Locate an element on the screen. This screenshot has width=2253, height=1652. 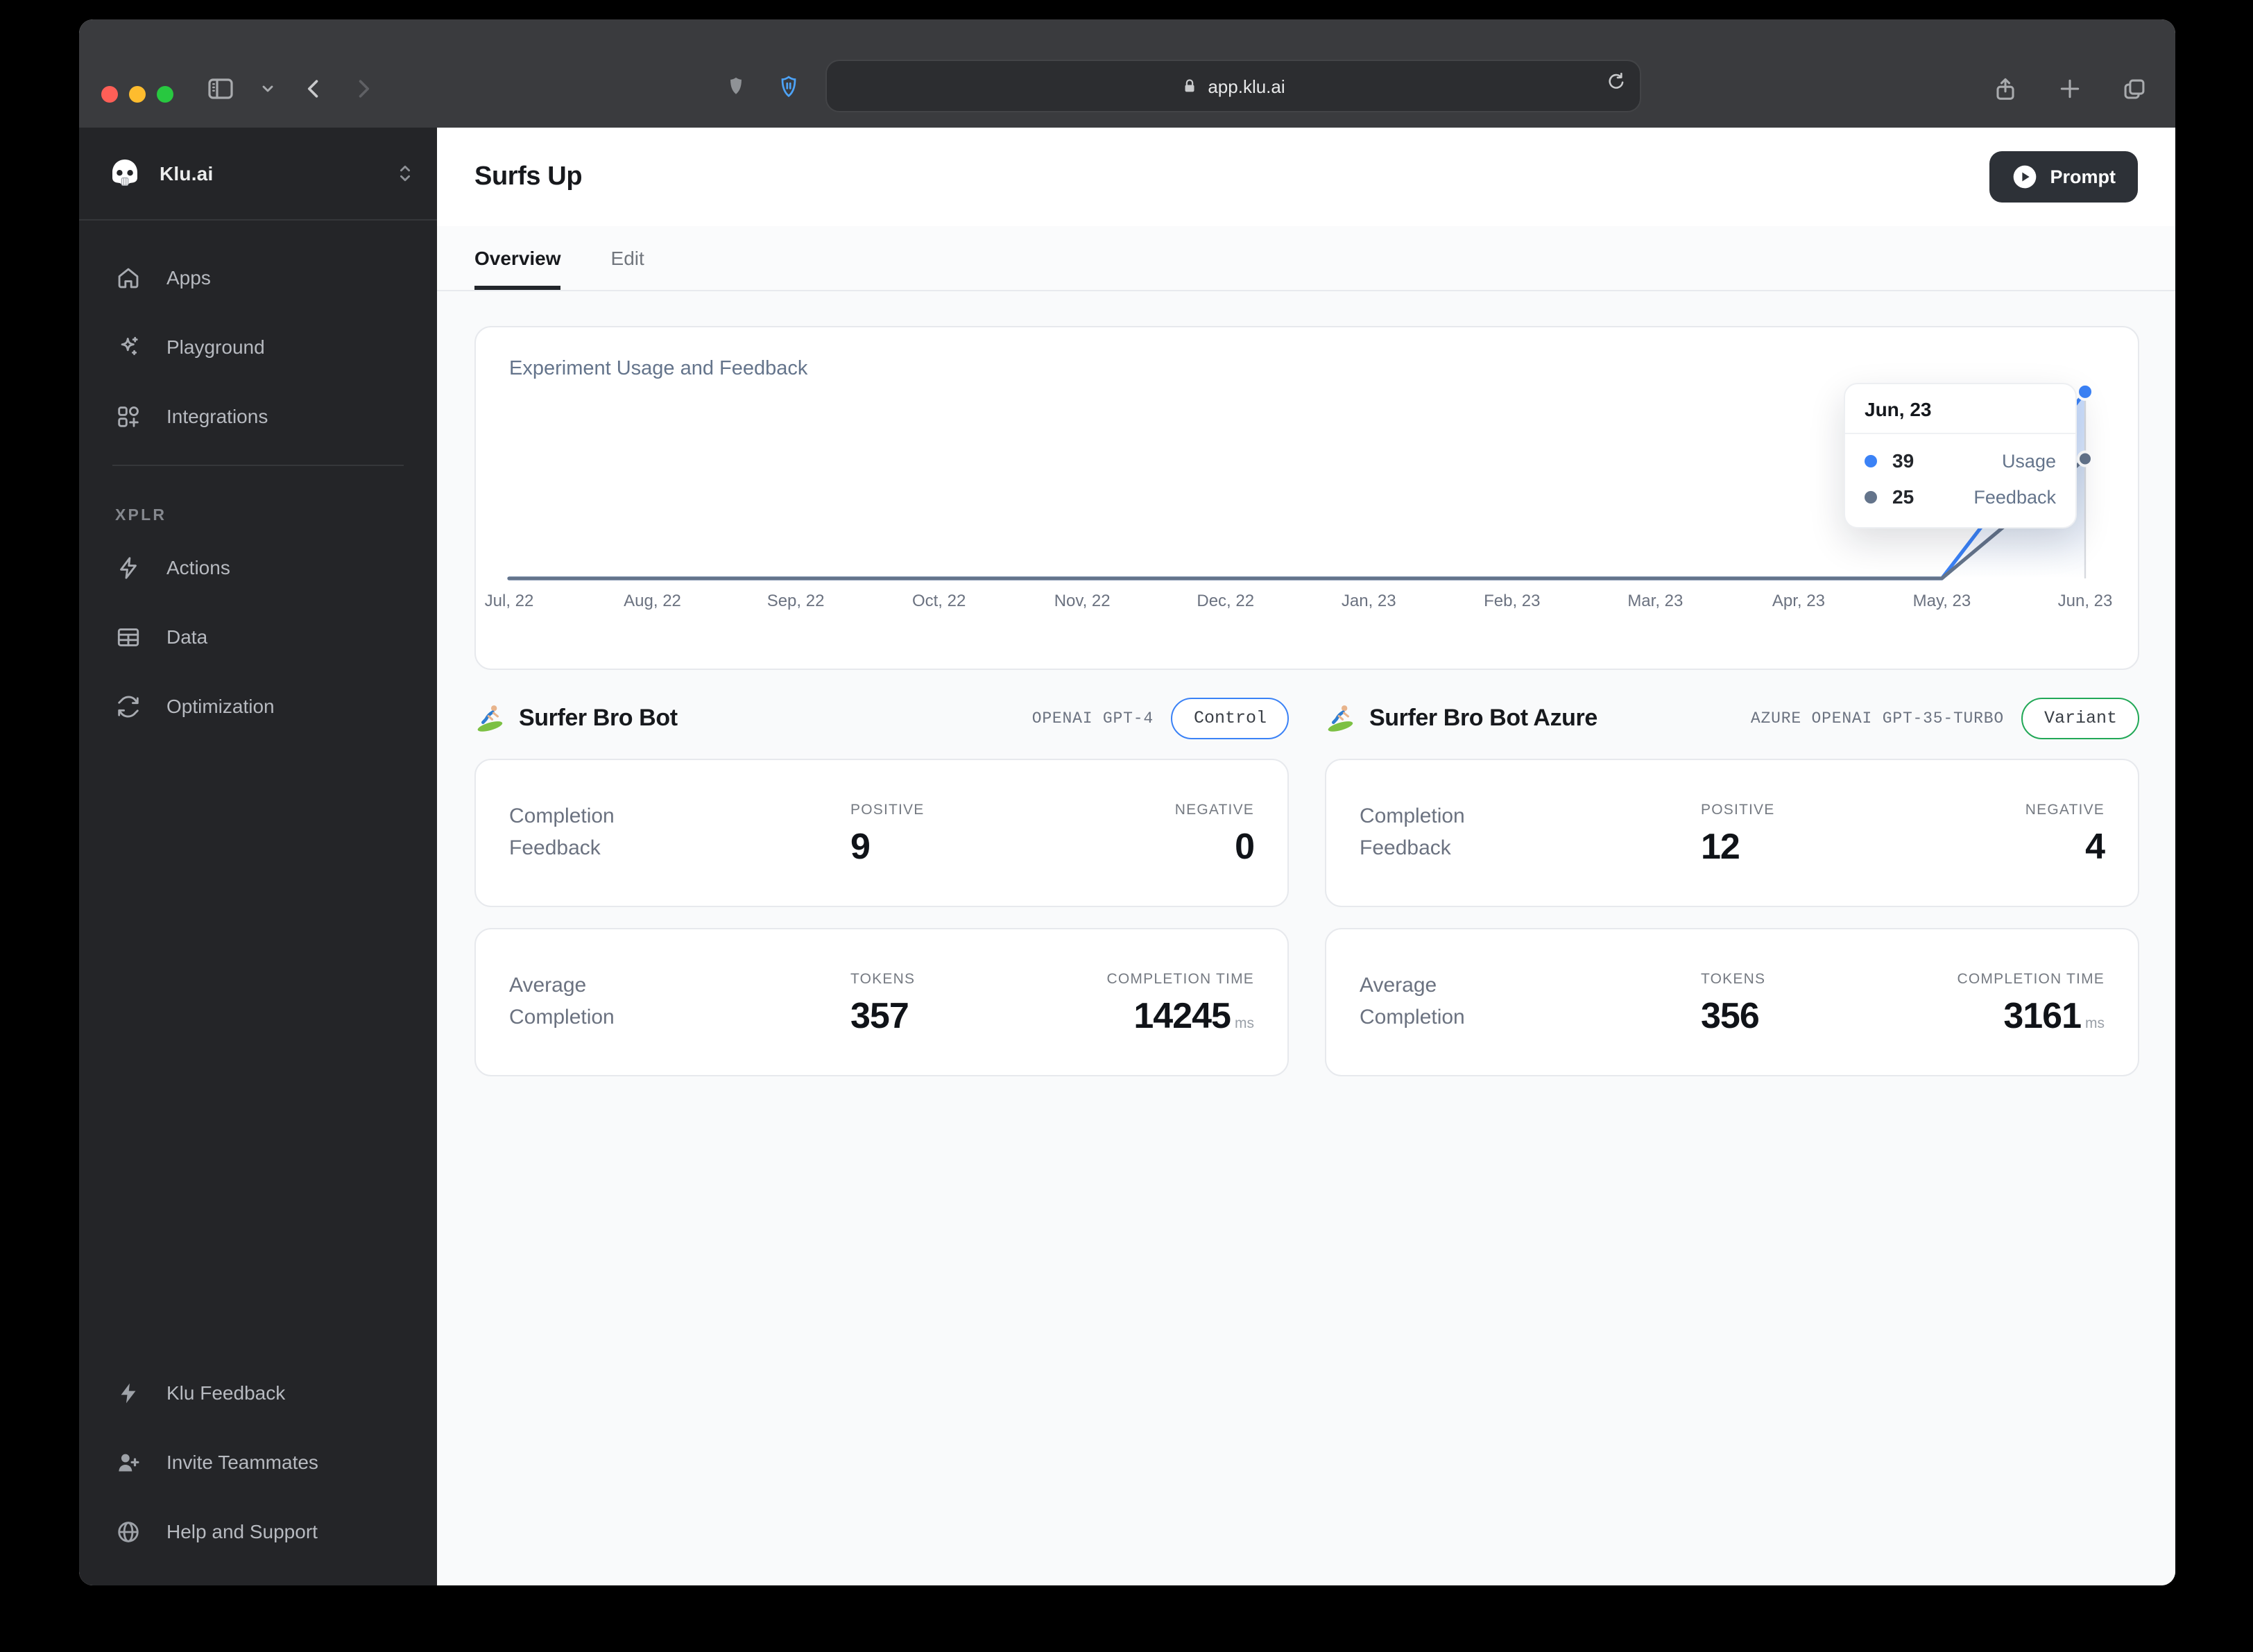
positive-metric: POSITIVE 9 is located at coordinates (946, 833).